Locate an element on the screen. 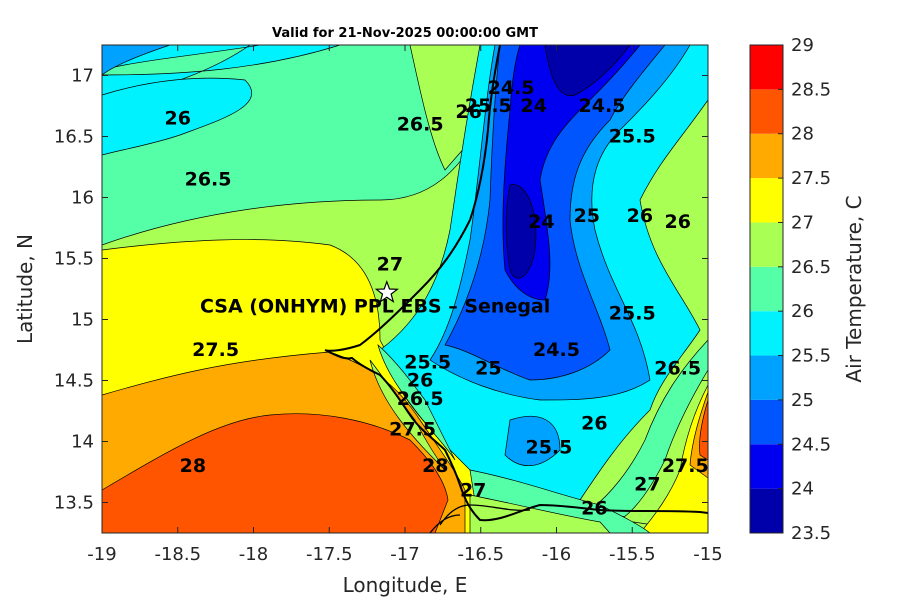 The width and height of the screenshot is (900, 604). site-star-icon is located at coordinates (386, 291).